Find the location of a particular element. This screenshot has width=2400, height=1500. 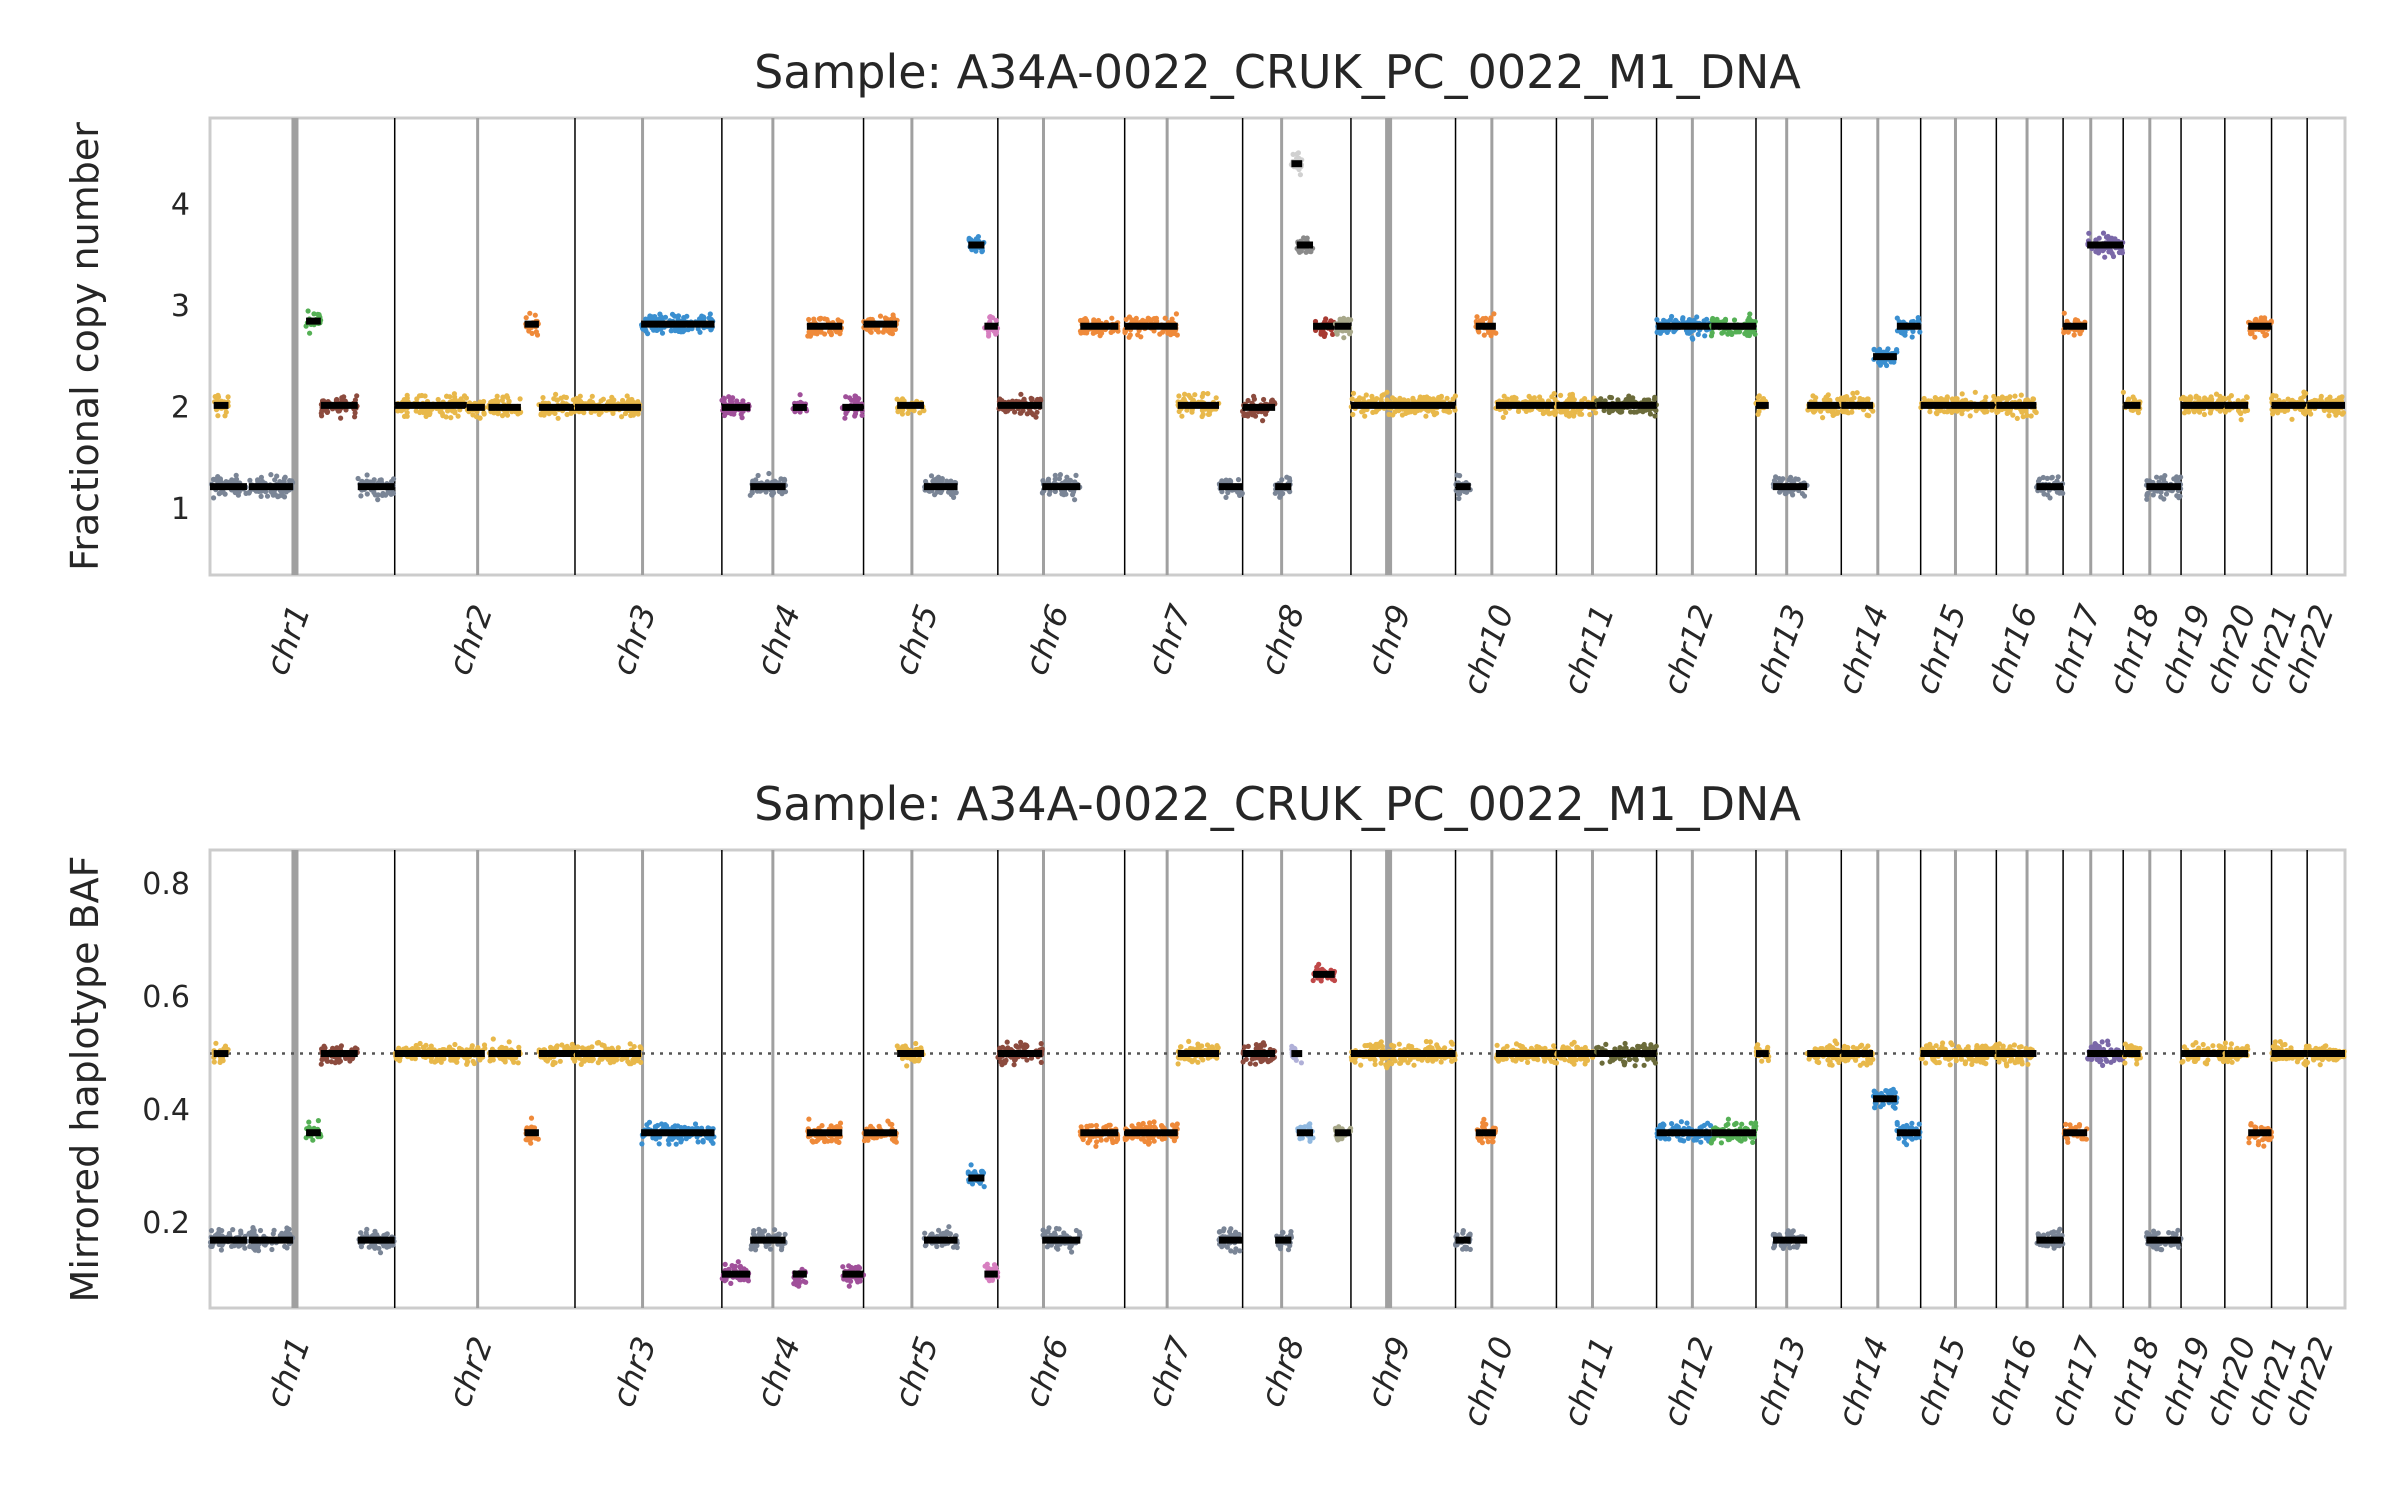

chart-title: Sample: A34A-0022_CRUK_PC_0022_M1_DNA is located at coordinates (1277, 72).